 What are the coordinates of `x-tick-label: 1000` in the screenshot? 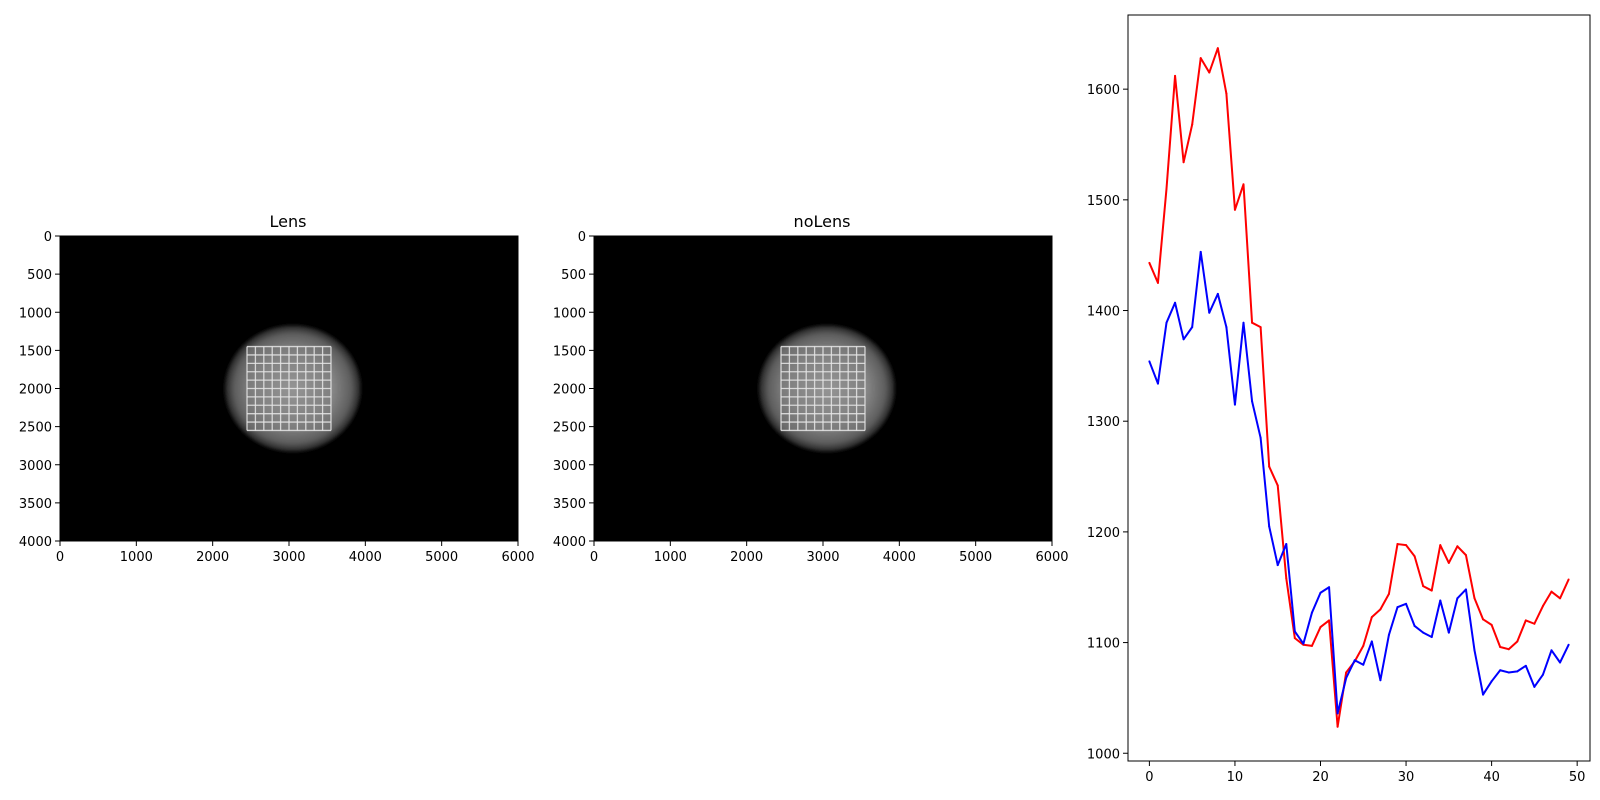 It's located at (670, 557).